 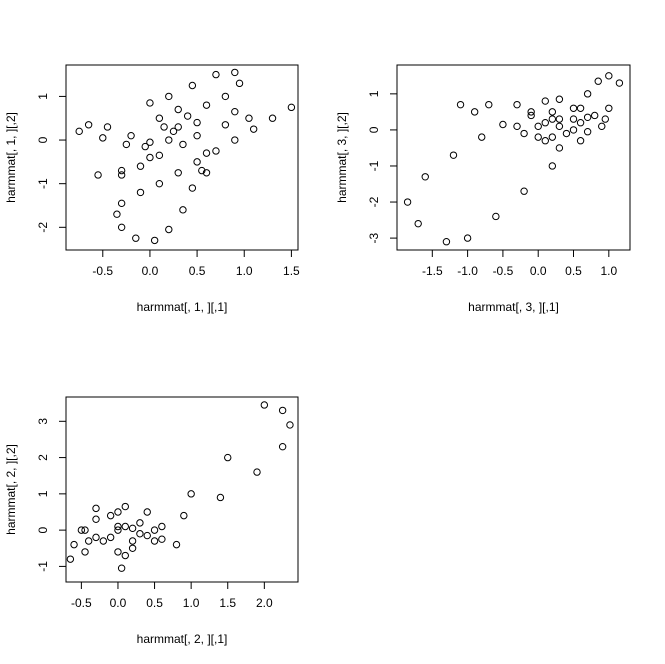 I want to click on y-tick-label: -3, so click(x=374, y=237).